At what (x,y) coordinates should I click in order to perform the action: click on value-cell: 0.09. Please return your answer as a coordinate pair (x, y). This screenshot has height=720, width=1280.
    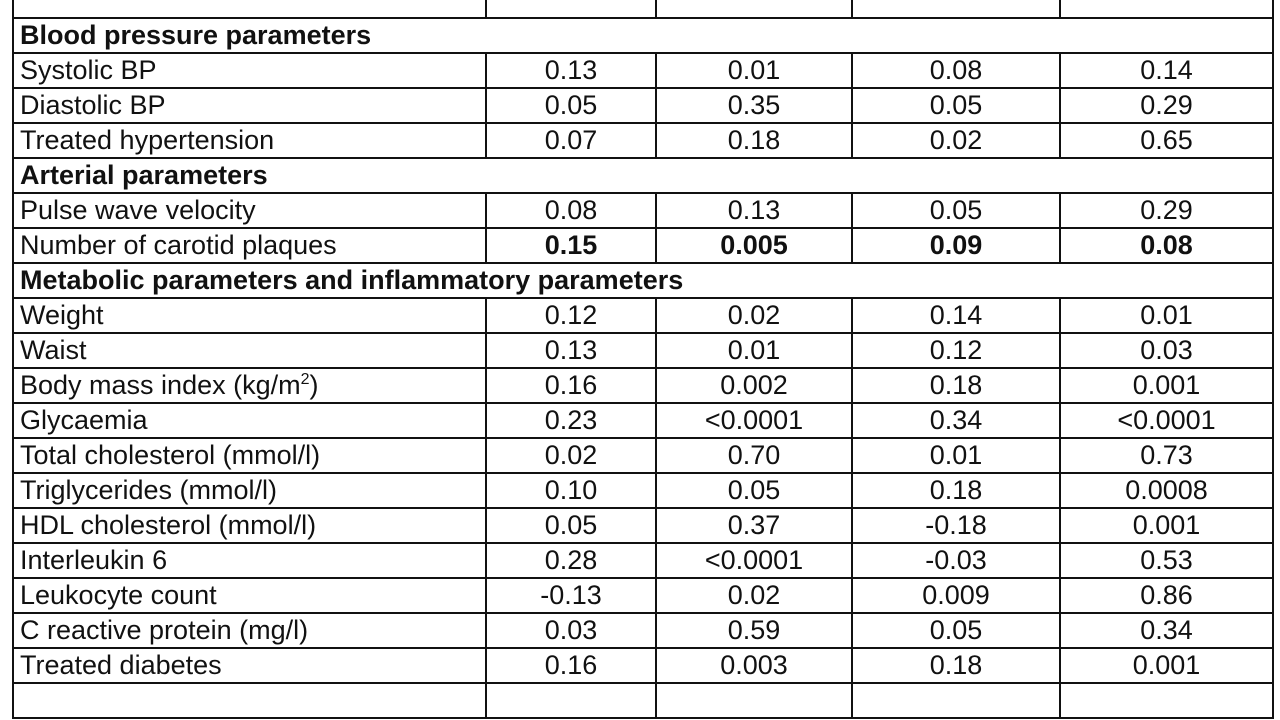
    Looking at the image, I should click on (956, 245).